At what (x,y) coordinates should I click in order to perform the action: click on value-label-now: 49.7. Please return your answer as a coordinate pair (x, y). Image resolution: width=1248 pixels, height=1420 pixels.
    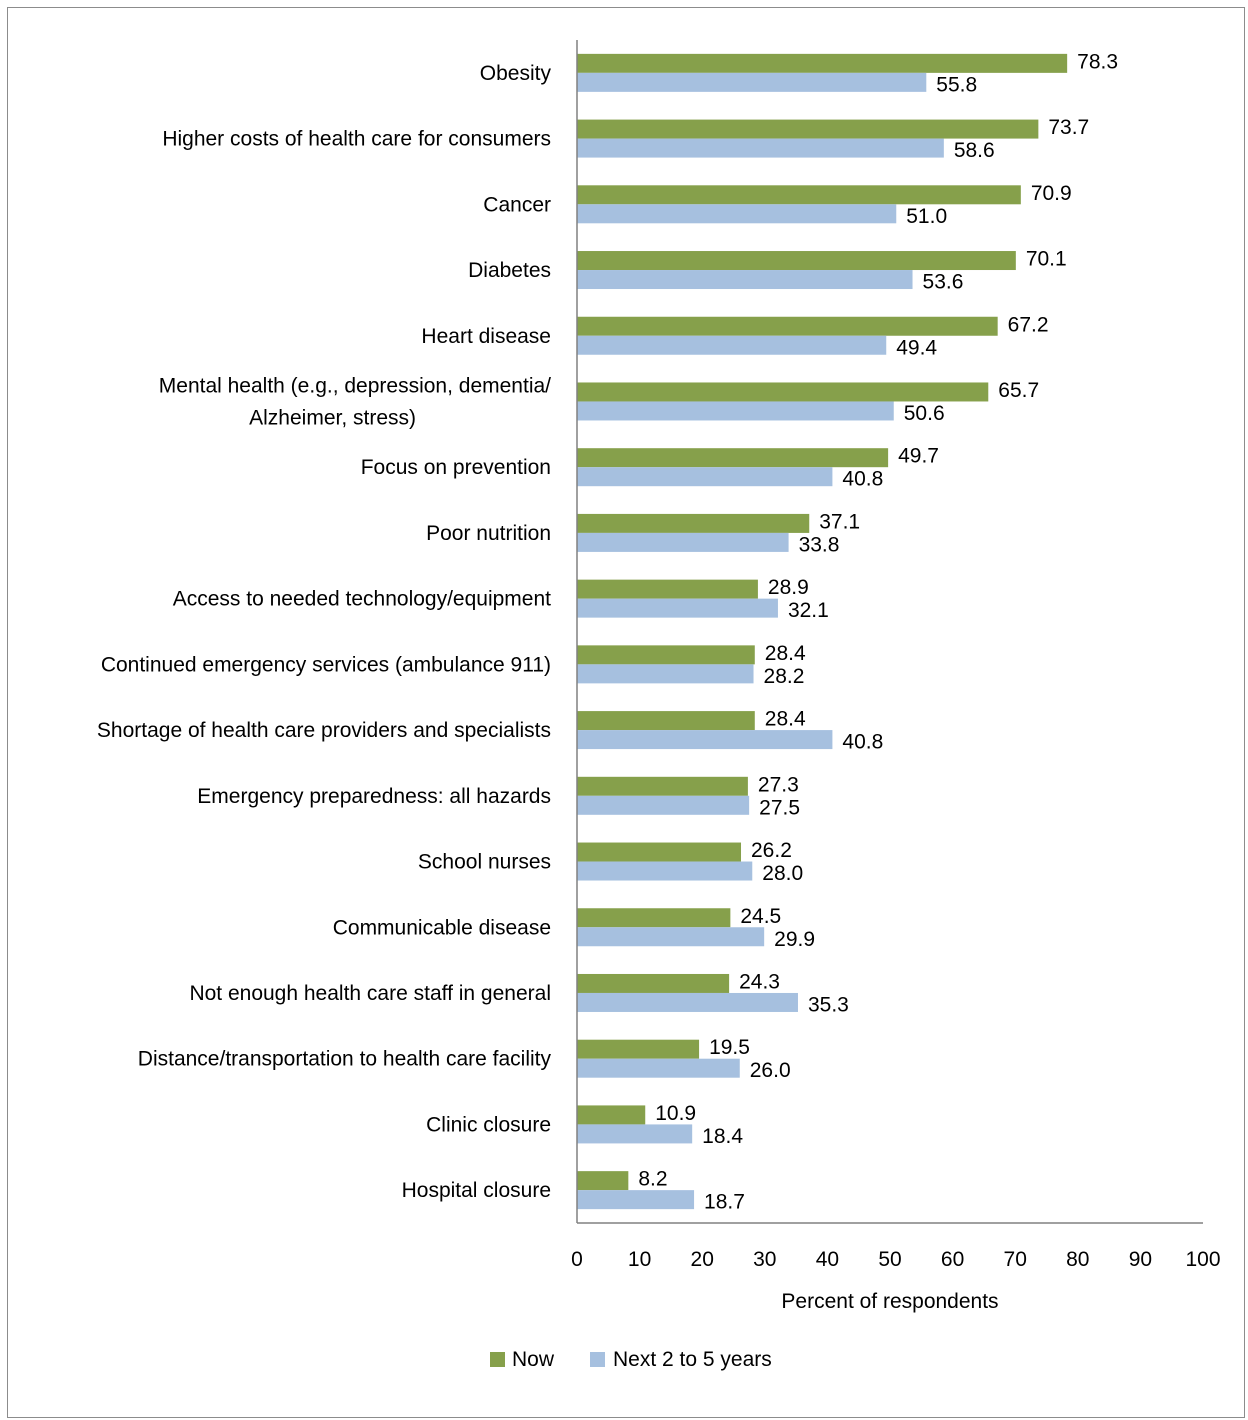
    Looking at the image, I should click on (918, 456).